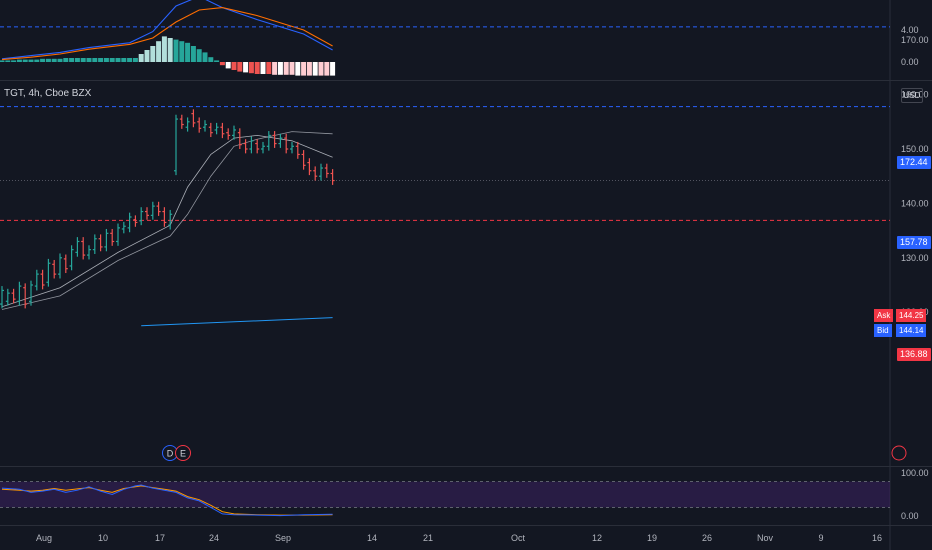  Describe the element at coordinates (915, 95) in the screenshot. I see `price-axis-label: 160.00` at that location.